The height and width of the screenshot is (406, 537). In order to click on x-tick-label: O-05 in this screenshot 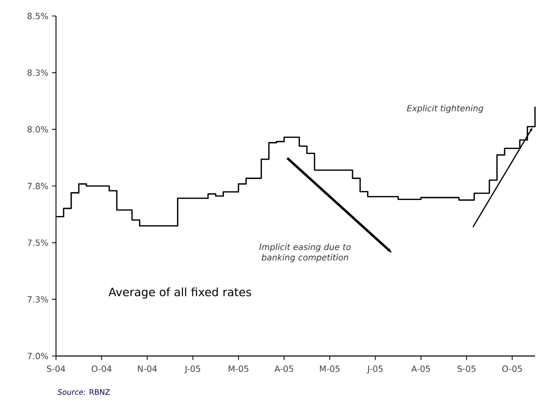, I will do `click(512, 369)`.